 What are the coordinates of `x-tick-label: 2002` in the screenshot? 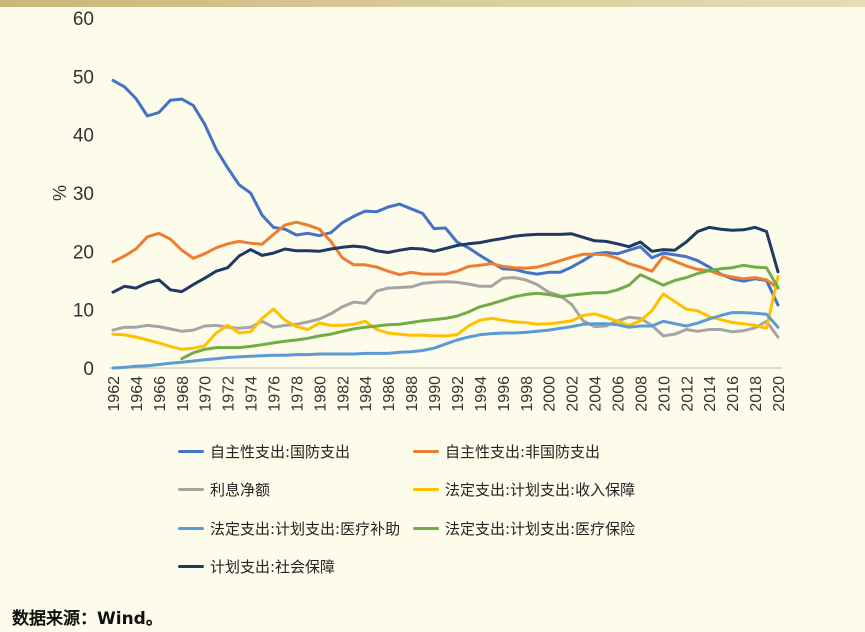 It's located at (573, 394).